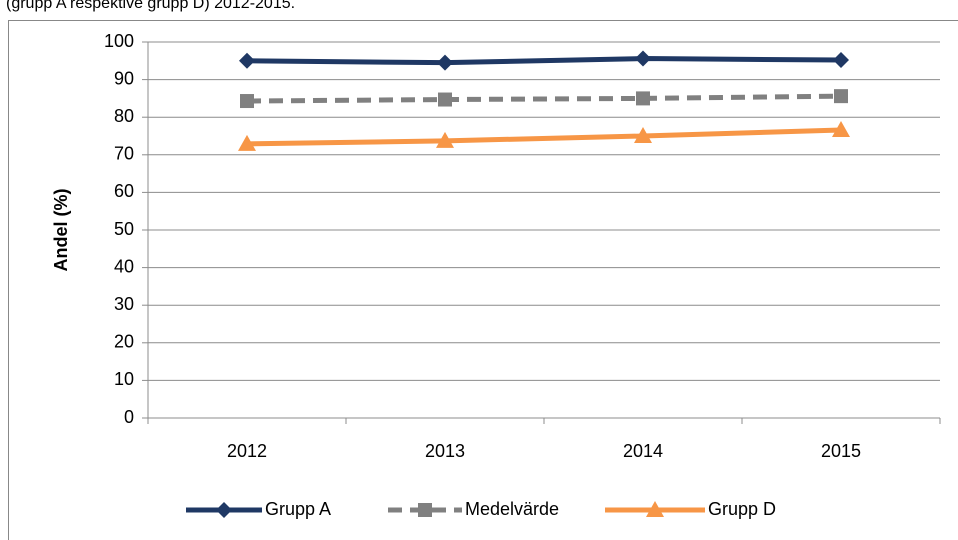  What do you see at coordinates (298, 509) in the screenshot?
I see `legend-label: Grupp A` at bounding box center [298, 509].